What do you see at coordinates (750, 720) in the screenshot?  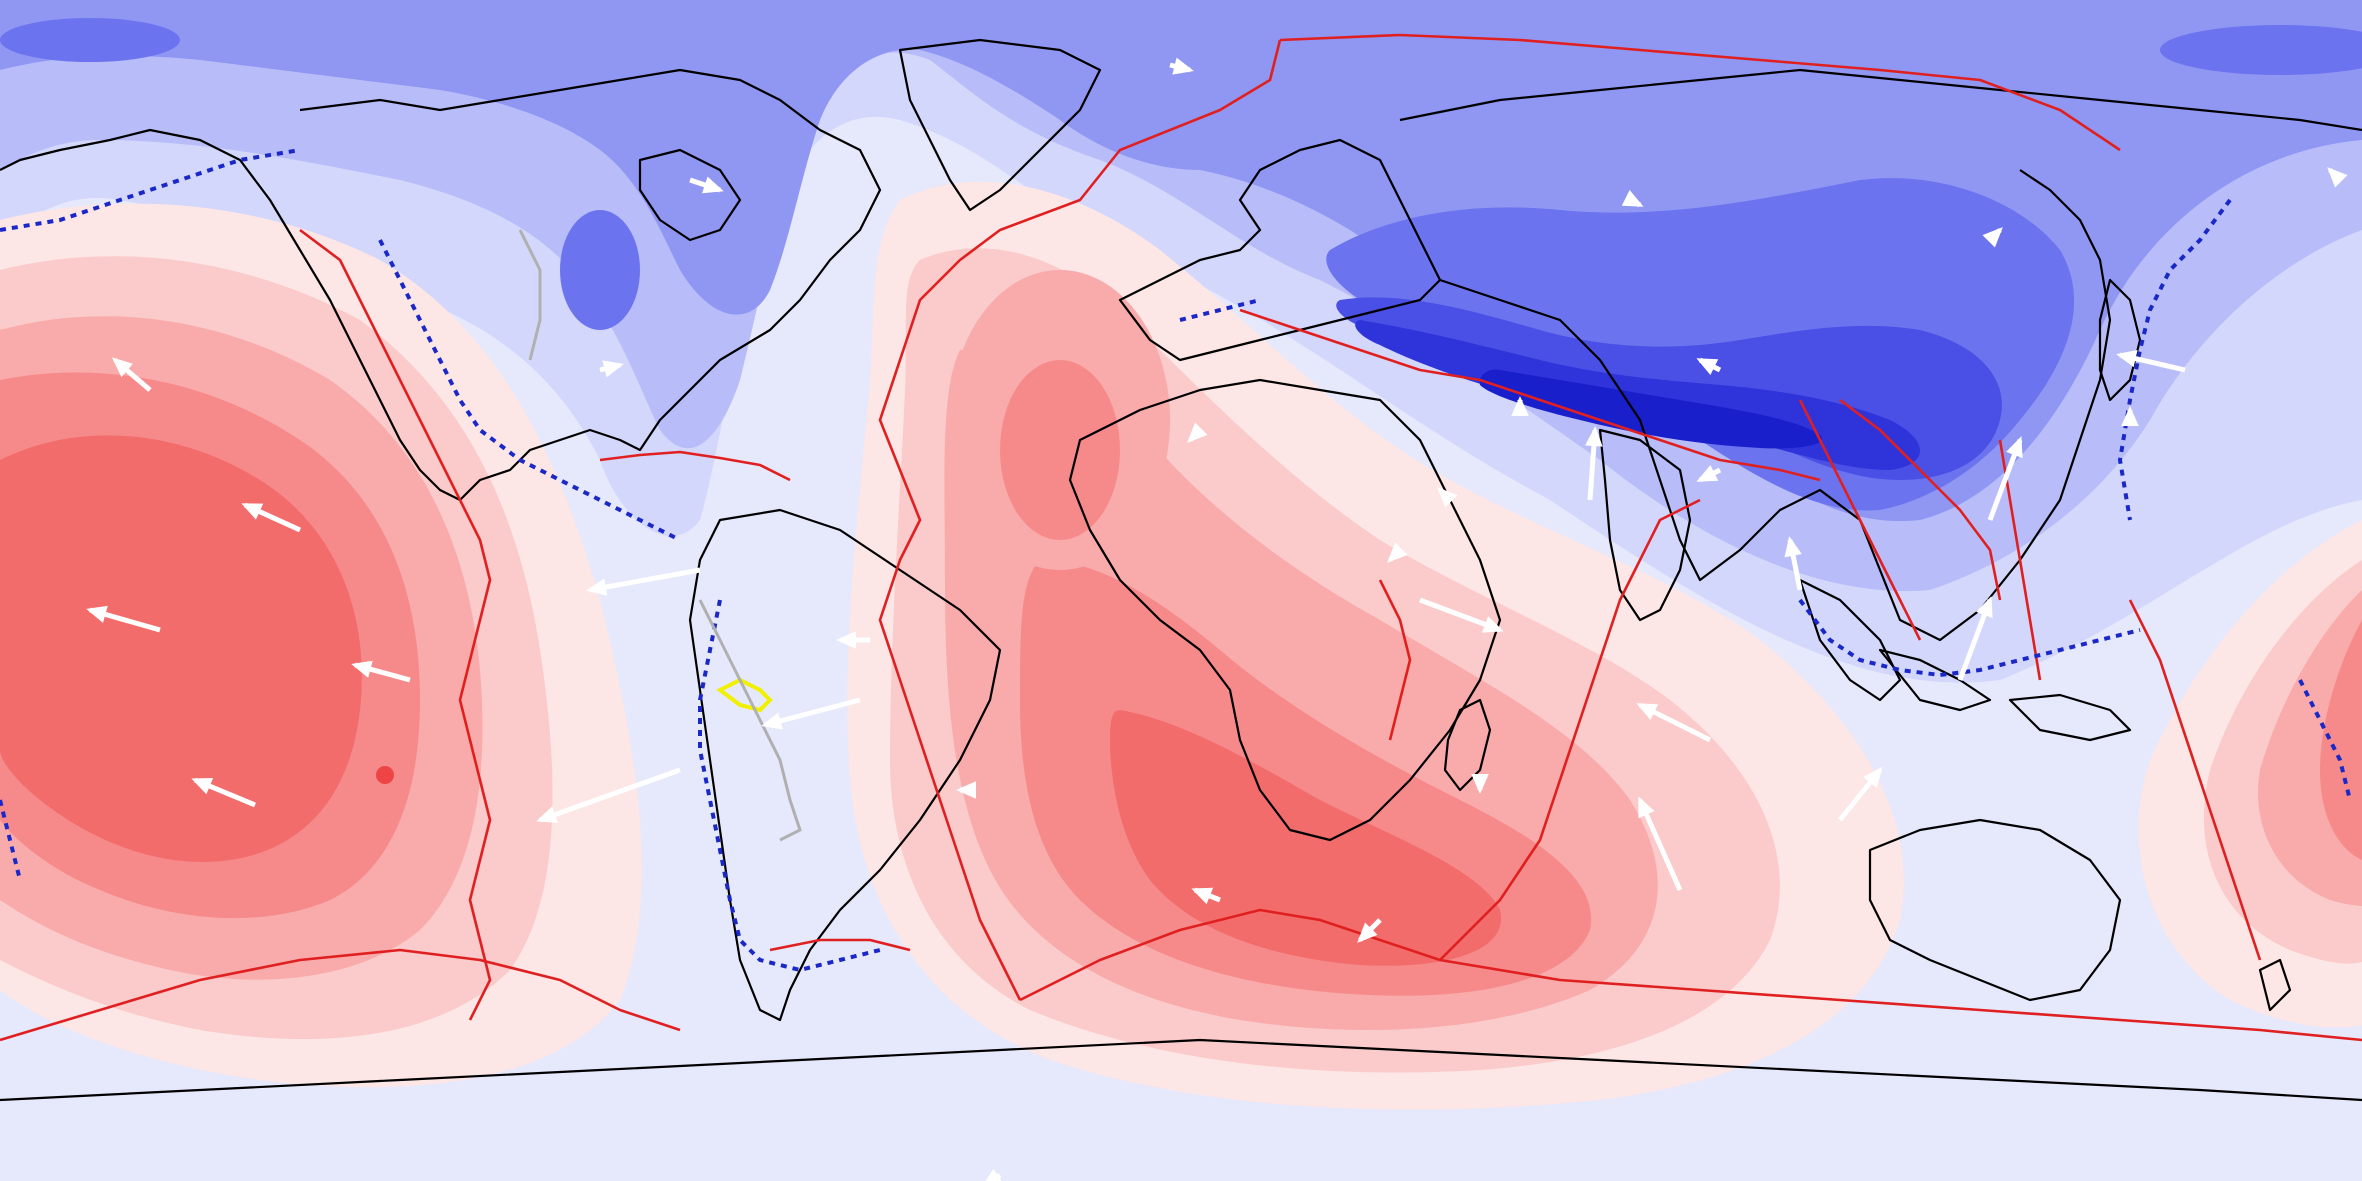 I see `gray-highlight-trace` at bounding box center [750, 720].